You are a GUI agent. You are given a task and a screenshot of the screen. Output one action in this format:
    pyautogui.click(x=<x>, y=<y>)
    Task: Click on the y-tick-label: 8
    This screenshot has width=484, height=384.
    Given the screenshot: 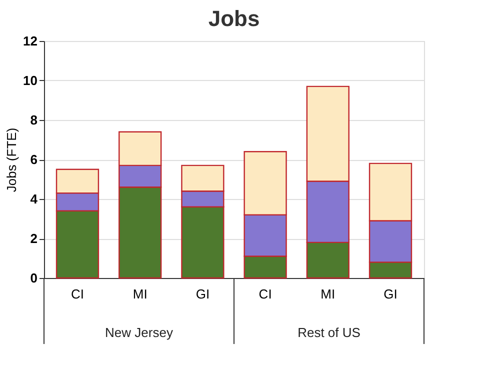 What is the action you would take?
    pyautogui.click(x=34, y=120)
    